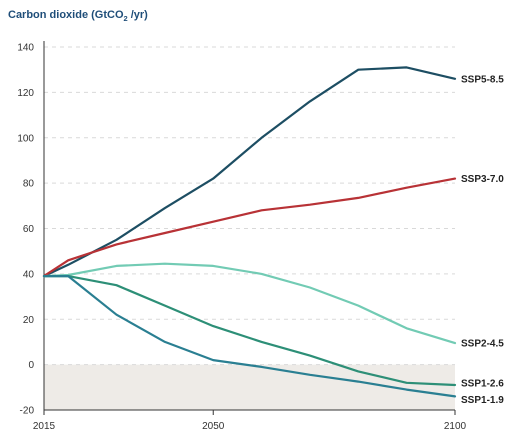 This screenshot has height=443, width=530. I want to click on series-label-ssp1-2-6: SSP1-2.6, so click(482, 384).